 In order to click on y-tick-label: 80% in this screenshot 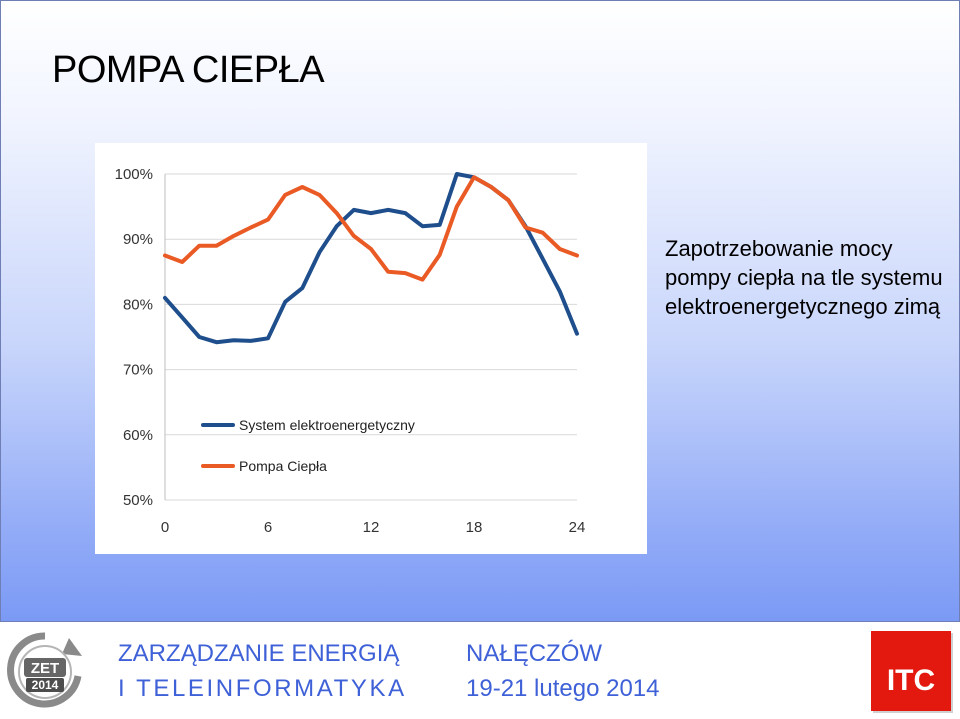, I will do `click(138, 304)`.